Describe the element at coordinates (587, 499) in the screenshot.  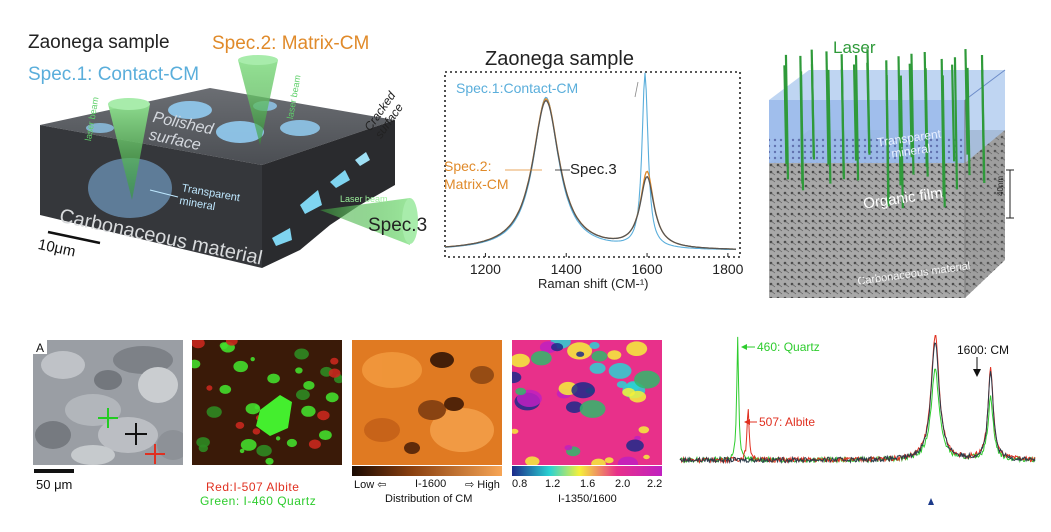
I see `ratio-caption: I-1350/1600` at that location.